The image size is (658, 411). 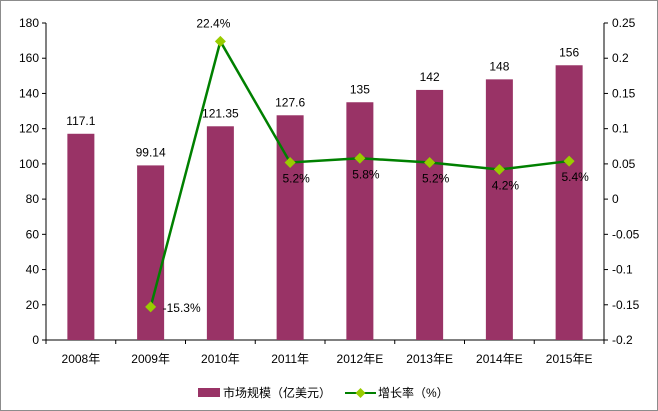 What do you see at coordinates (29, 164) in the screenshot?
I see `y-left-tick-label: 100` at bounding box center [29, 164].